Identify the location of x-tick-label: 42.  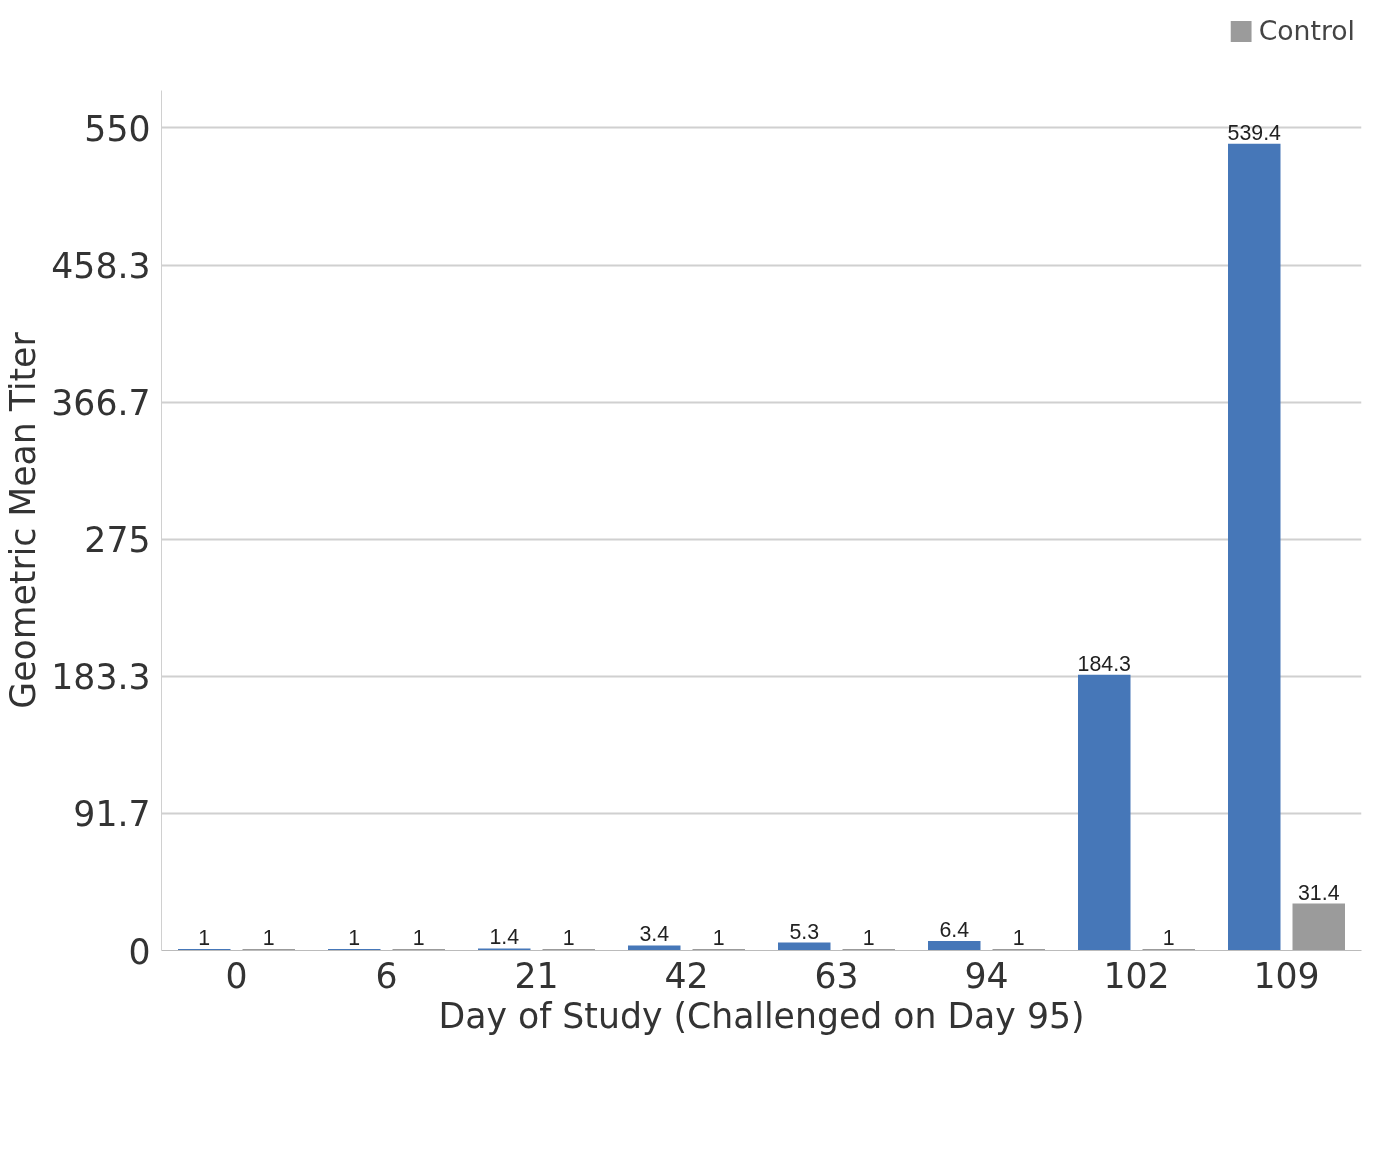
(686, 975).